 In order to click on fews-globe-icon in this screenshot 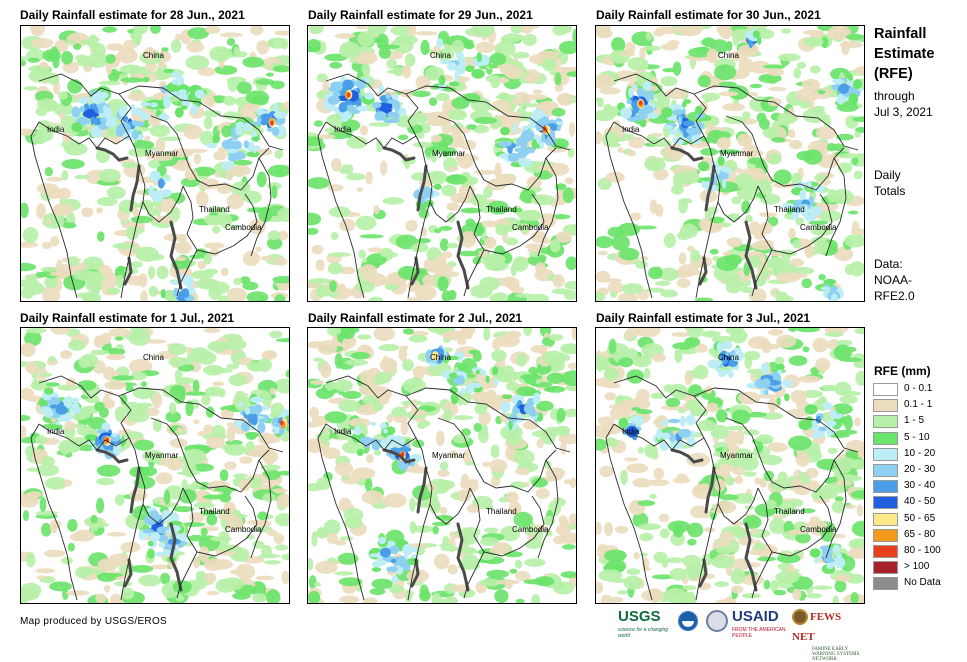, I will do `click(800, 617)`.